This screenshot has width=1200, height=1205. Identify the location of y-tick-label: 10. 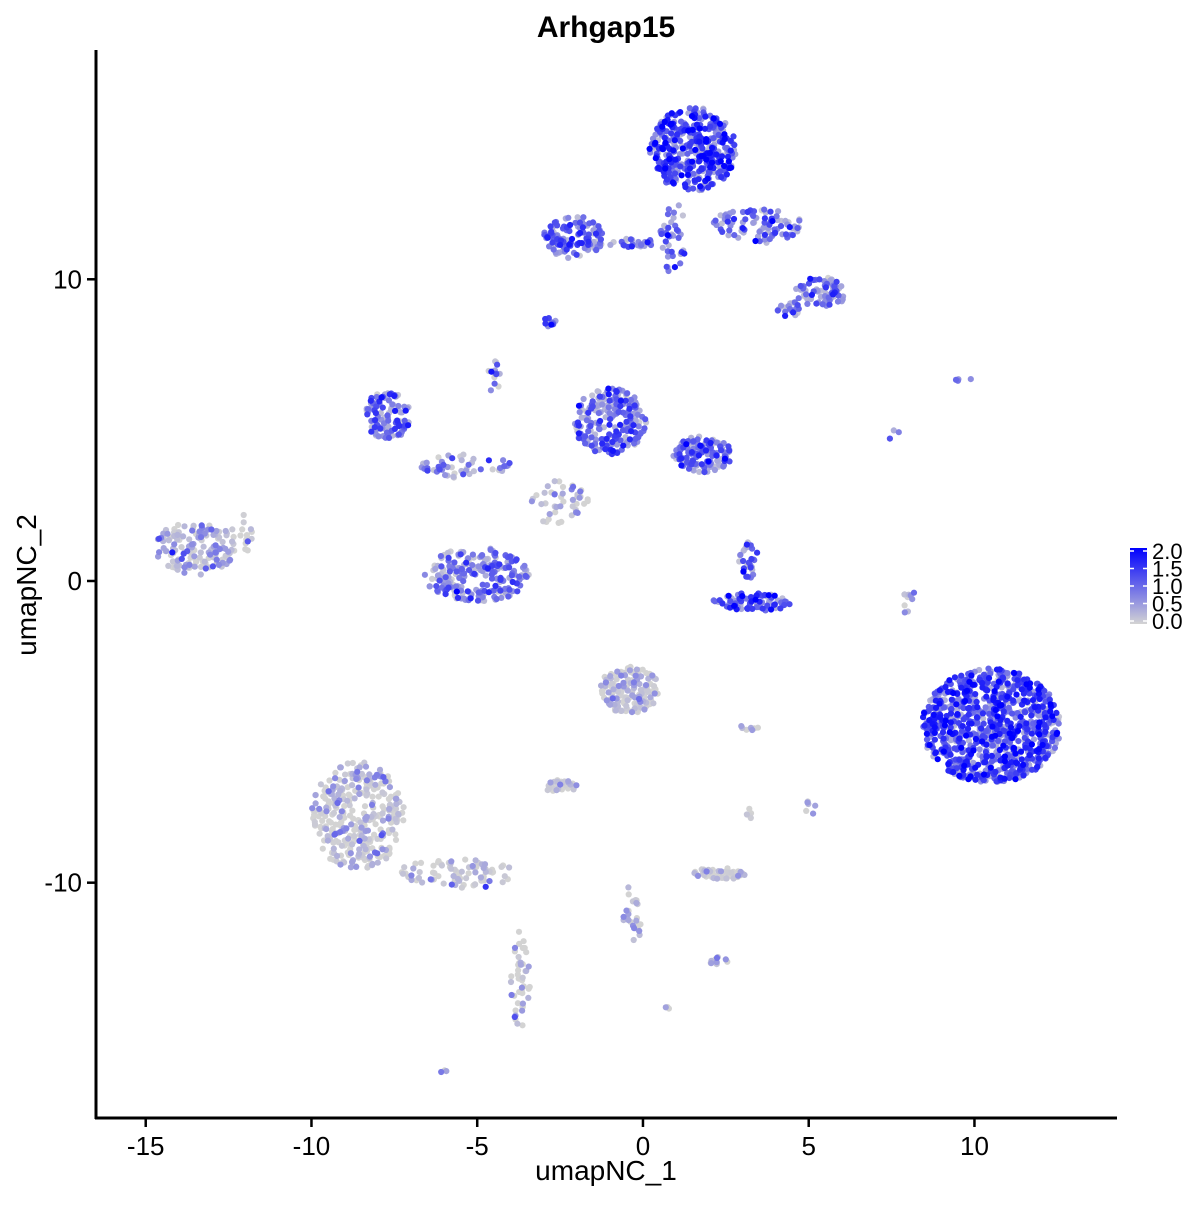
(67, 279).